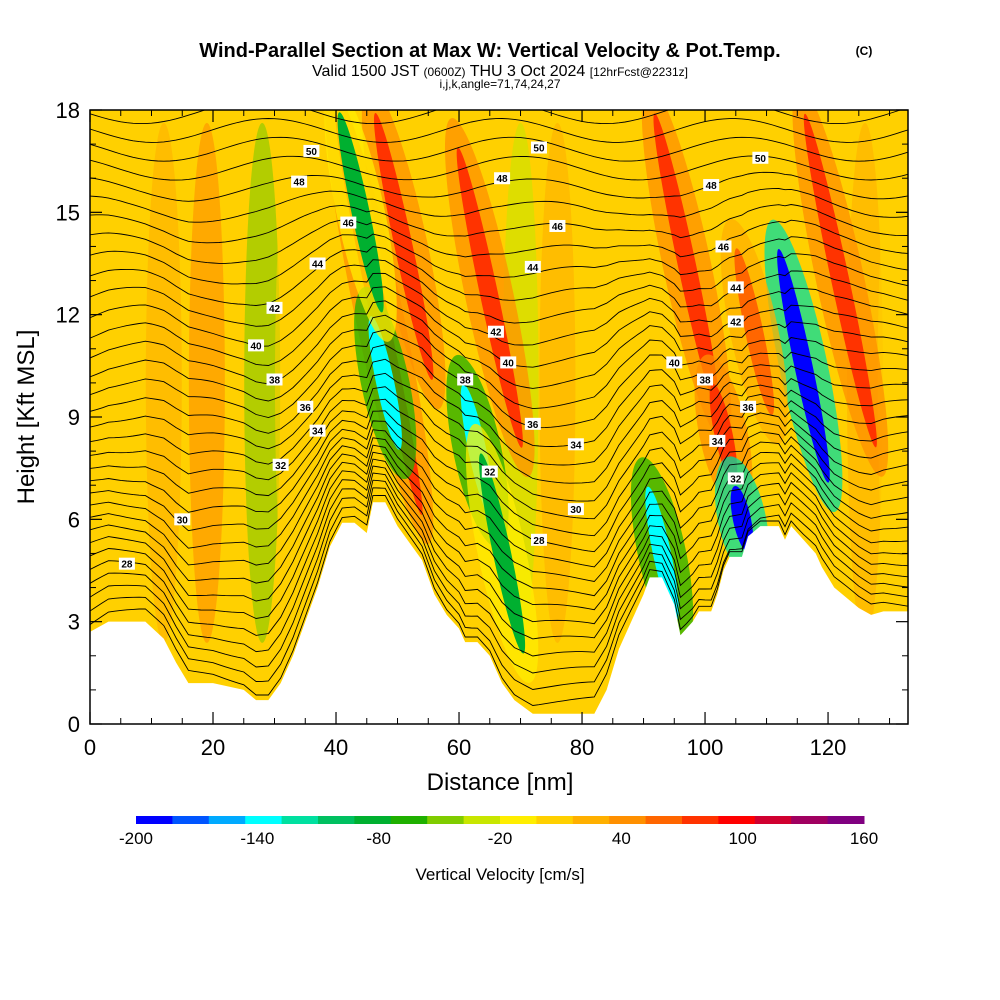 The image size is (1000, 1000). I want to click on contour-label-text: 38, so click(705, 380).